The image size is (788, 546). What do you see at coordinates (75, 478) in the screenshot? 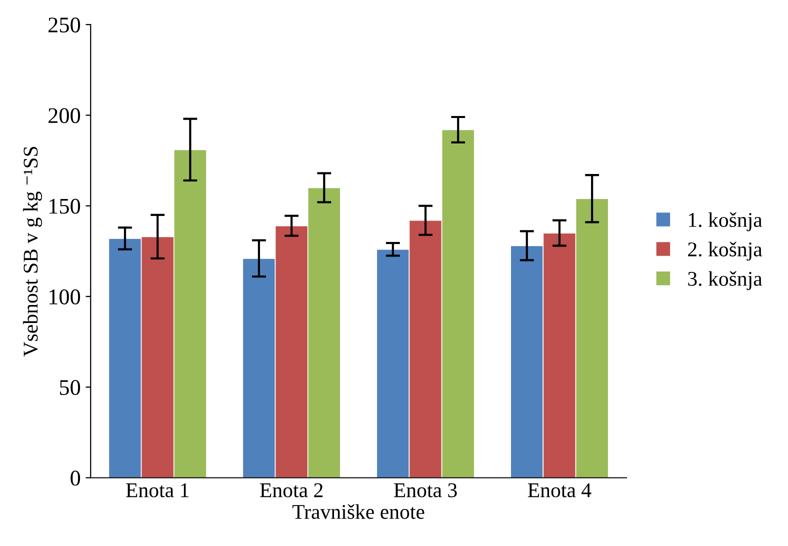
I see `y-tick-label: 0` at bounding box center [75, 478].